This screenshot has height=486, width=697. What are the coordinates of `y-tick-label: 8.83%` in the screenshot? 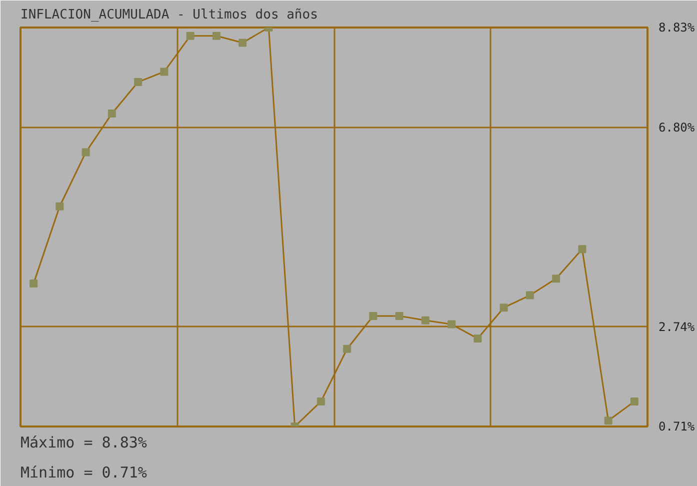 It's located at (677, 27).